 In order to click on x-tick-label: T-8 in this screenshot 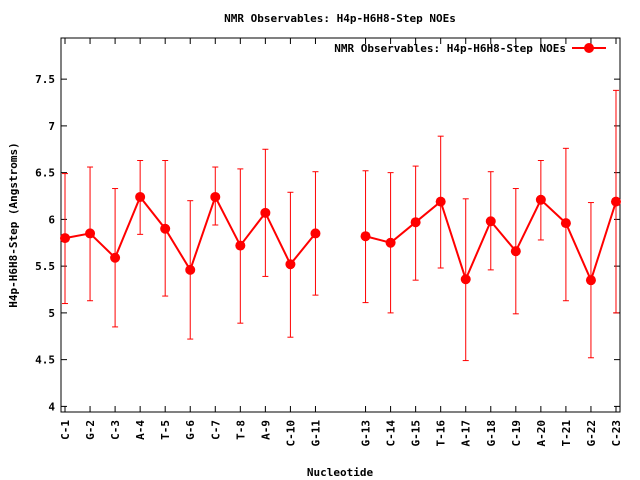, I will do `click(240, 430)`.